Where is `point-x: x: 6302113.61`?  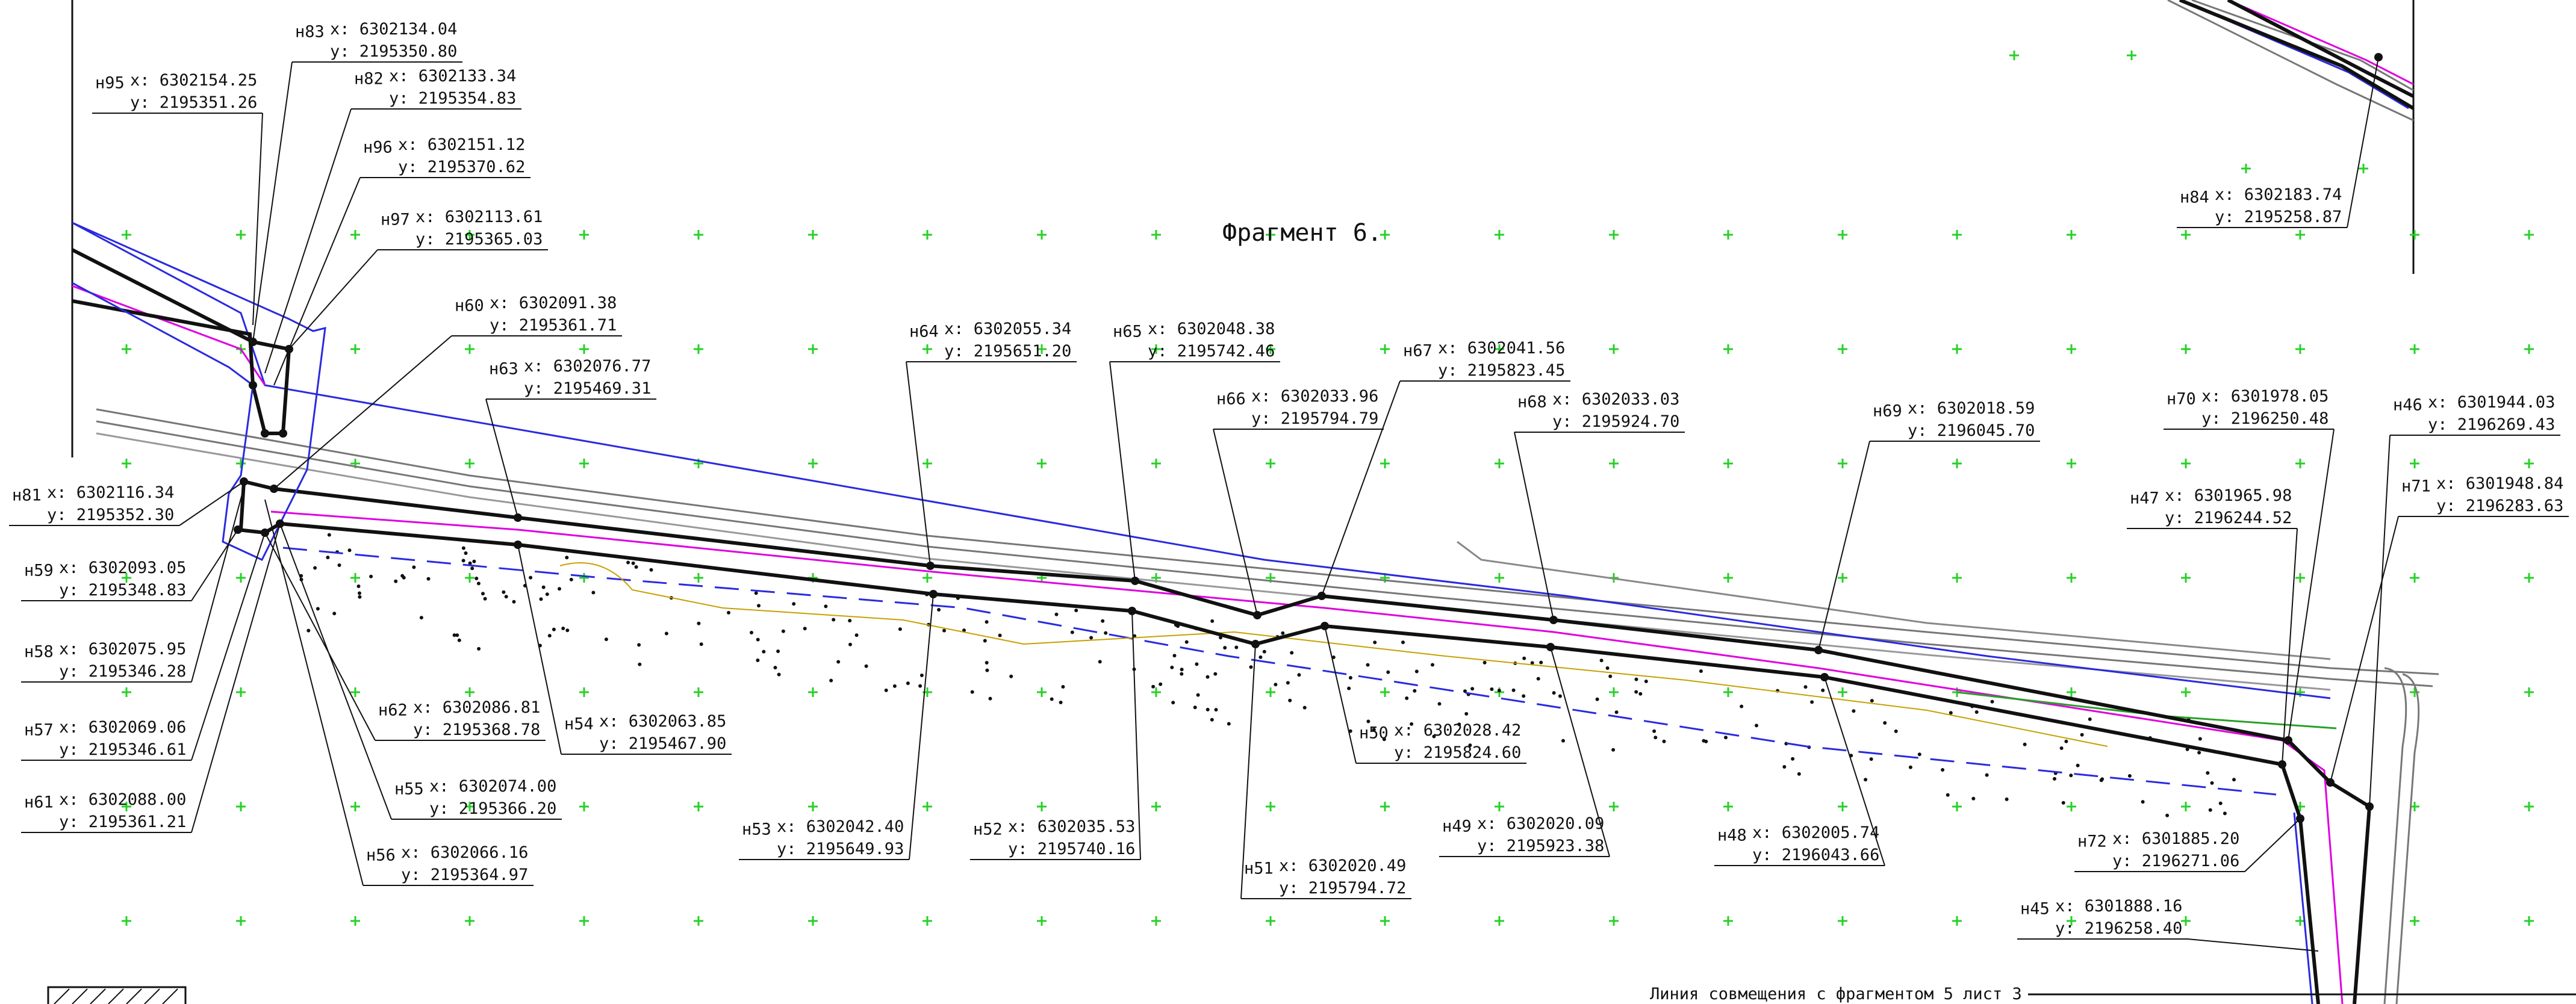
point-x: x: 6302113.61 is located at coordinates (479, 217).